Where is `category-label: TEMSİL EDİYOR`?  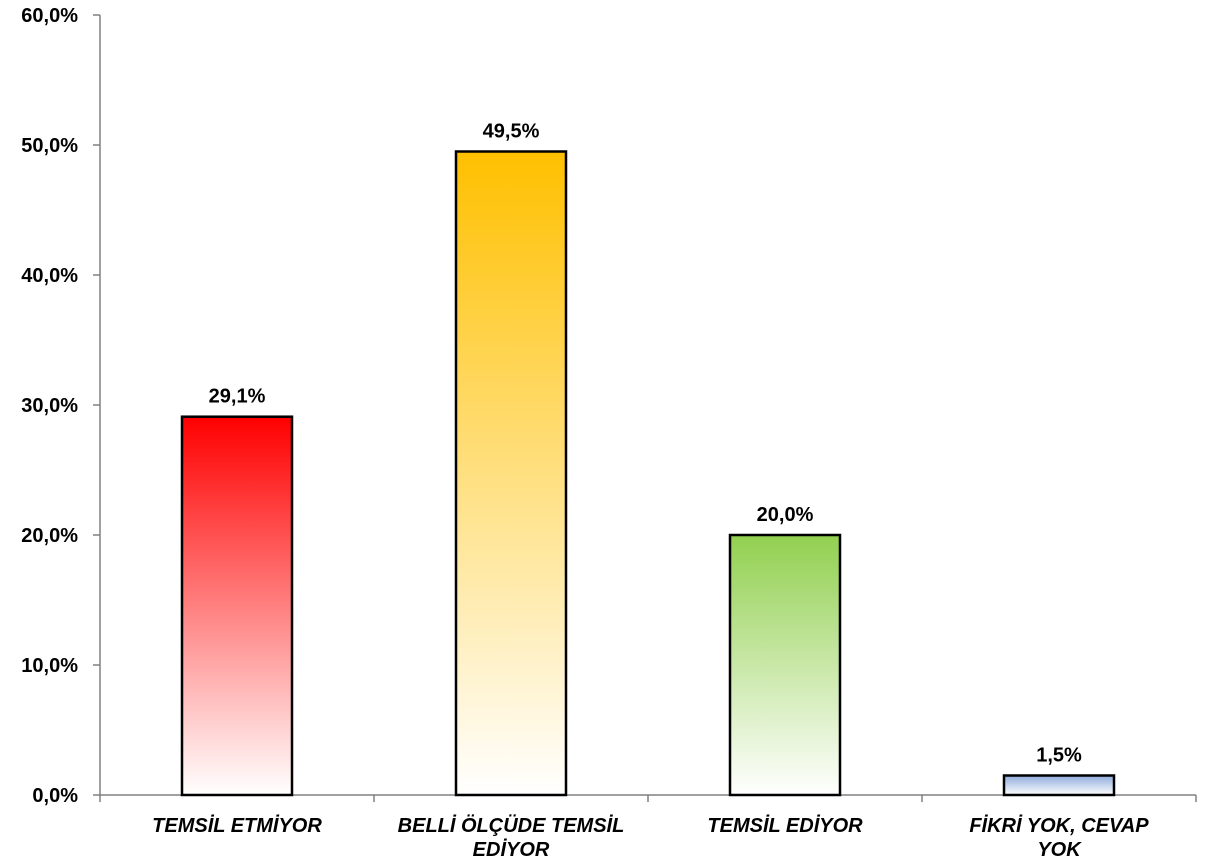 category-label: TEMSİL EDİYOR is located at coordinates (785, 825).